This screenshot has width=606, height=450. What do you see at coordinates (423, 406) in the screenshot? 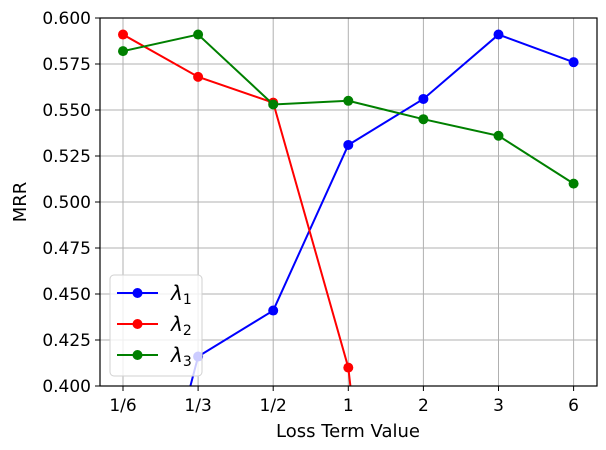
I see `x-tick-label: 2` at bounding box center [423, 406].